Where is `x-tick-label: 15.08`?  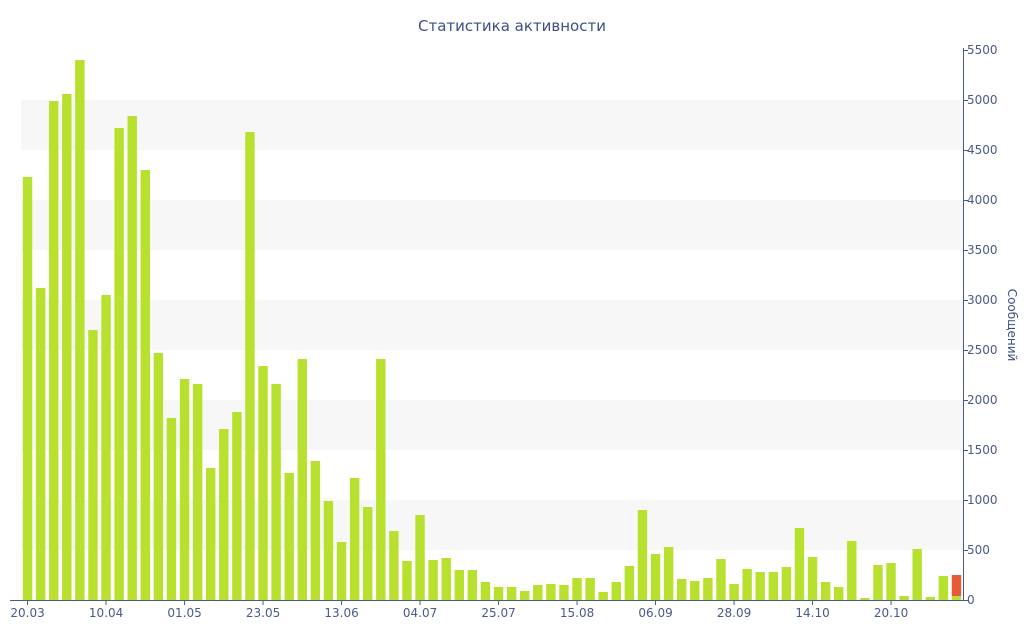
x-tick-label: 15.08 is located at coordinates (577, 613).